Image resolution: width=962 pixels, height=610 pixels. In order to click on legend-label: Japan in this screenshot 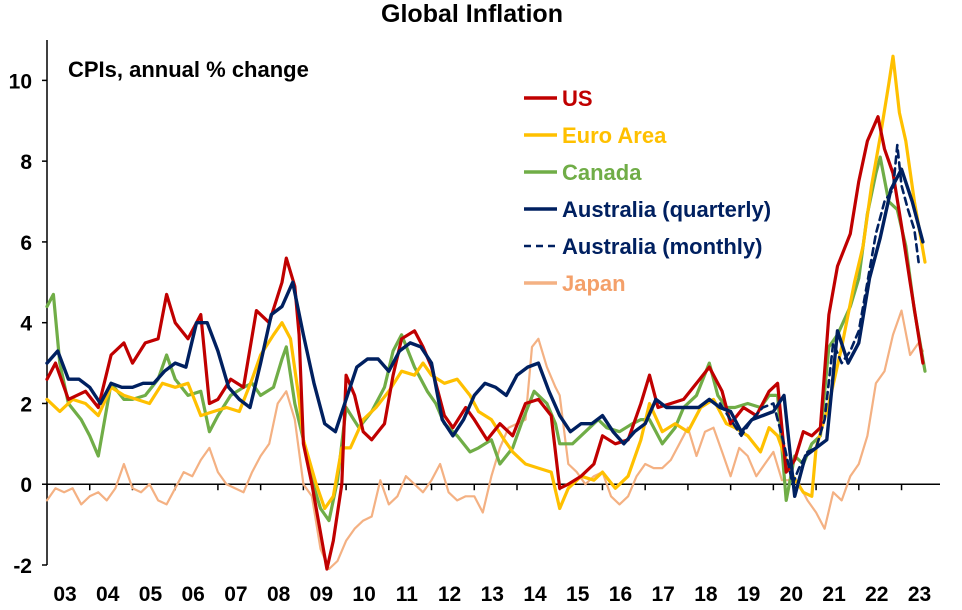, I will do `click(594, 283)`.